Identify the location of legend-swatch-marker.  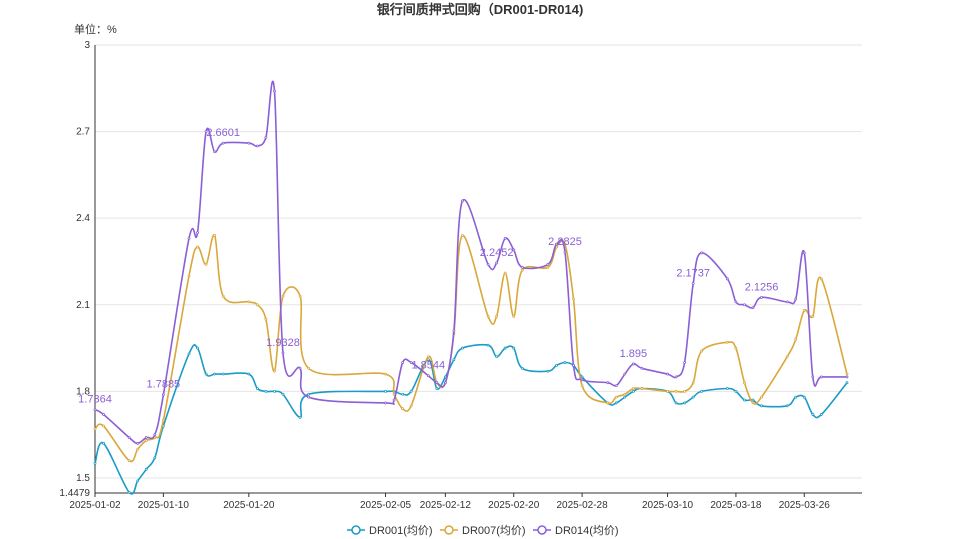
(542, 530).